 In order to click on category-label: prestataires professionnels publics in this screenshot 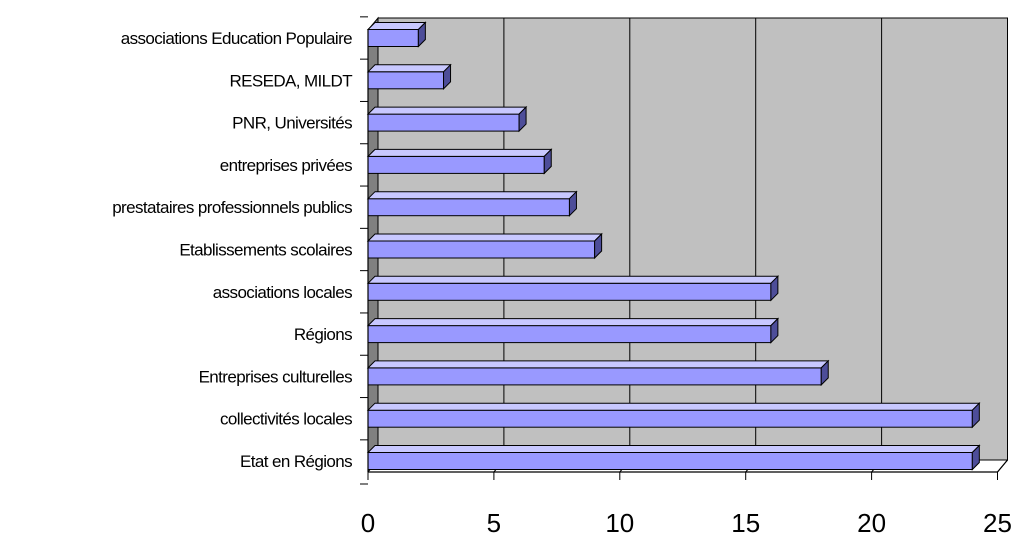, I will do `click(232, 207)`.